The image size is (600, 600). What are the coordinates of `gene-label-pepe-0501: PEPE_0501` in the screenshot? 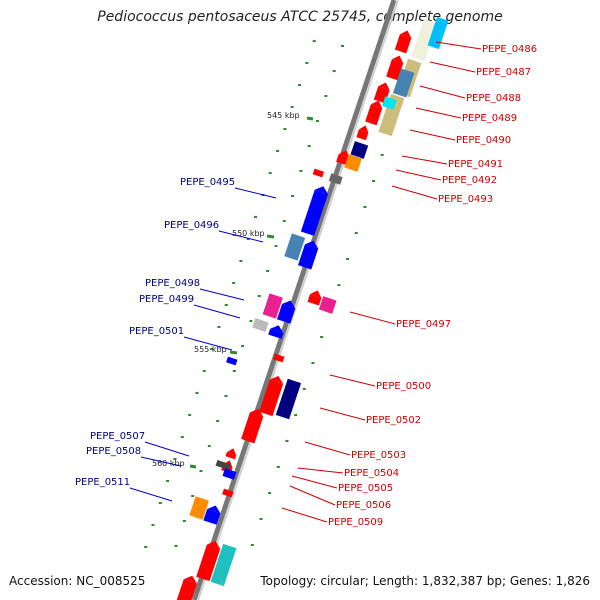 It's located at (156, 331).